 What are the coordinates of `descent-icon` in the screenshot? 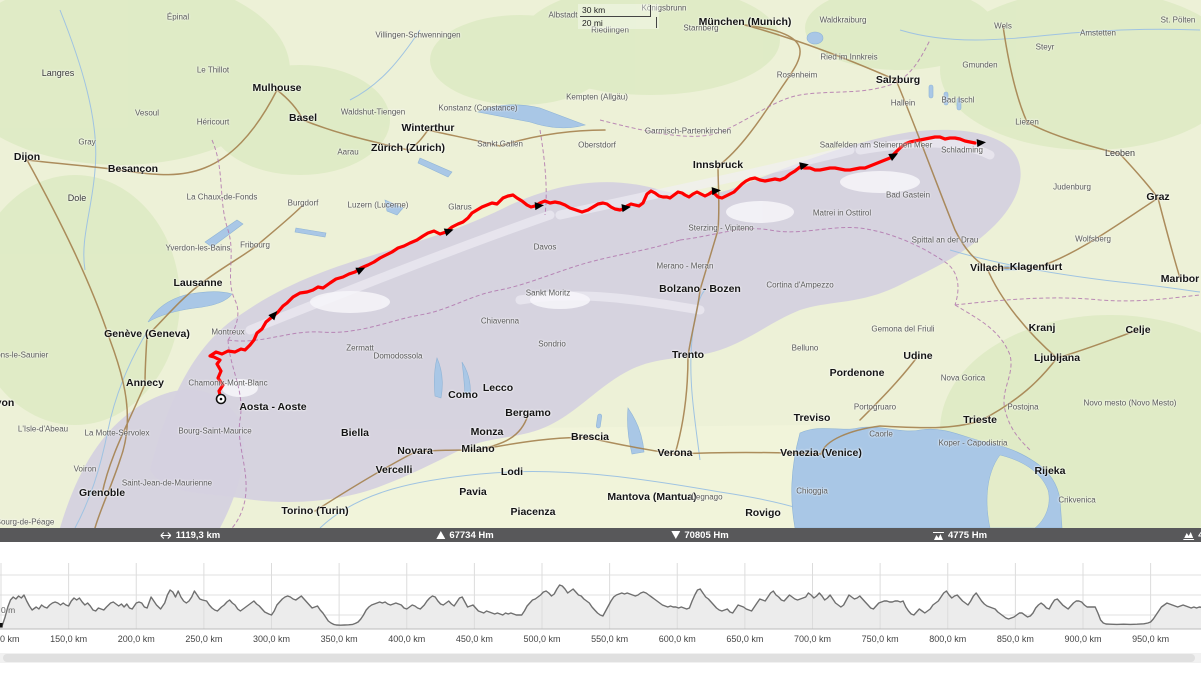 It's located at (676, 535).